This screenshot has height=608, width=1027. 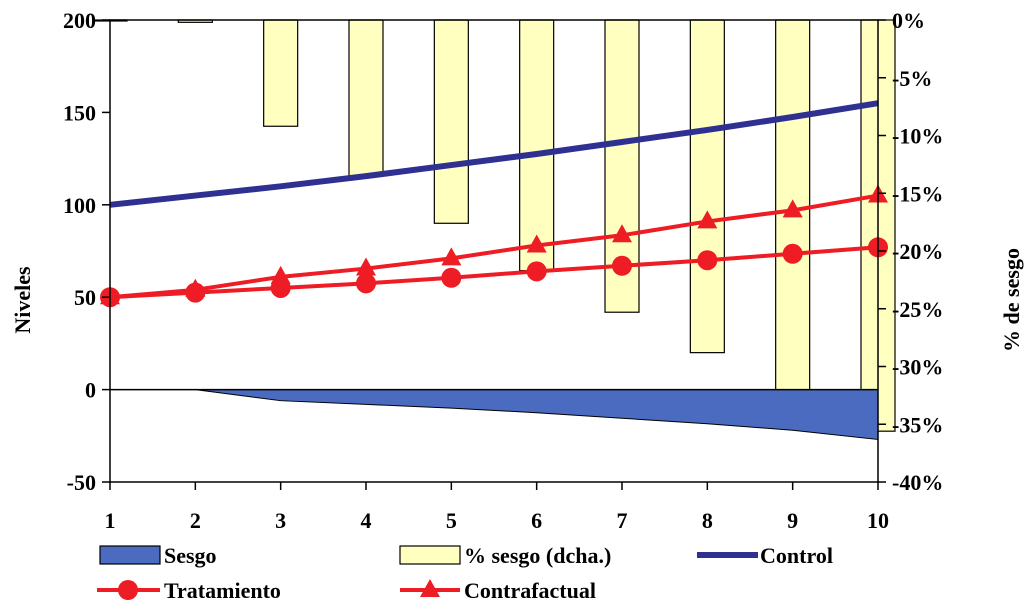 I want to click on tick-label-left-200: 200, so click(x=79, y=20).